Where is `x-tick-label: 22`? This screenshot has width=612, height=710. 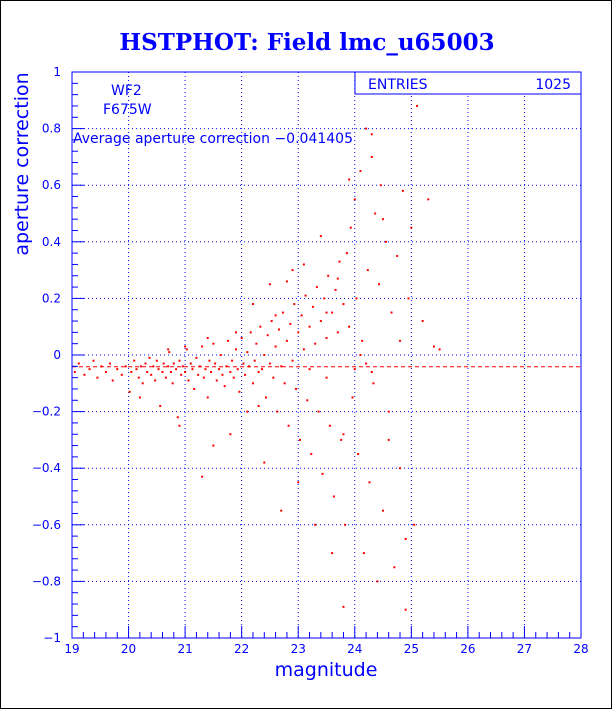
x-tick-label: 22 is located at coordinates (241, 649).